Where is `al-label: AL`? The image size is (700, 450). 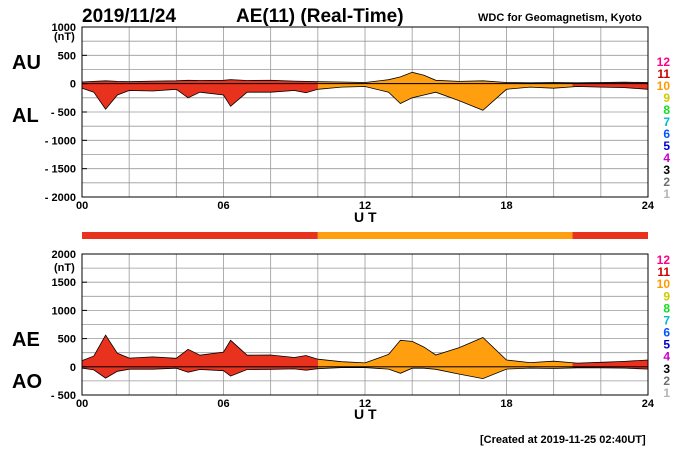
al-label: AL is located at coordinates (25, 116).